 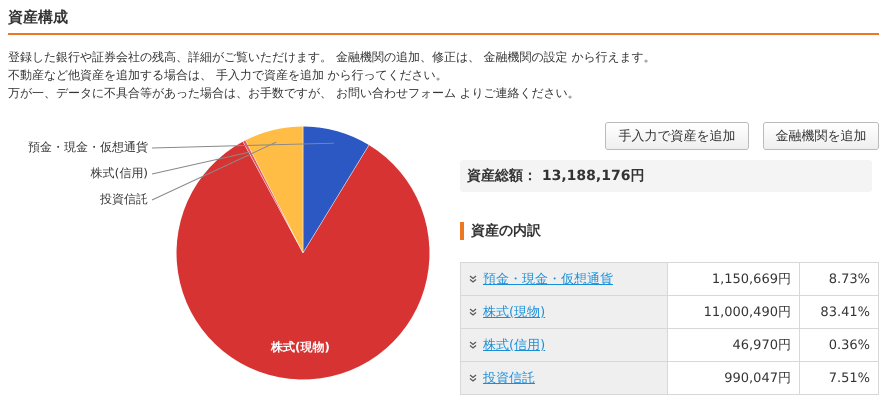 I want to click on text: 1,150,669円, so click(x=734, y=279).